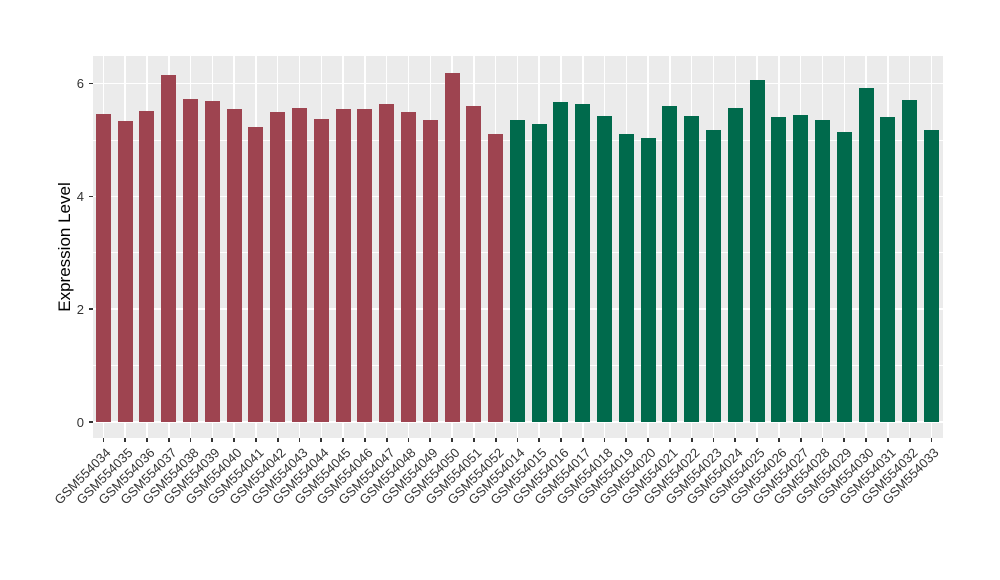 The image size is (1000, 580). Describe the element at coordinates (80, 84) in the screenshot. I see `y-tick-label: 6` at that location.